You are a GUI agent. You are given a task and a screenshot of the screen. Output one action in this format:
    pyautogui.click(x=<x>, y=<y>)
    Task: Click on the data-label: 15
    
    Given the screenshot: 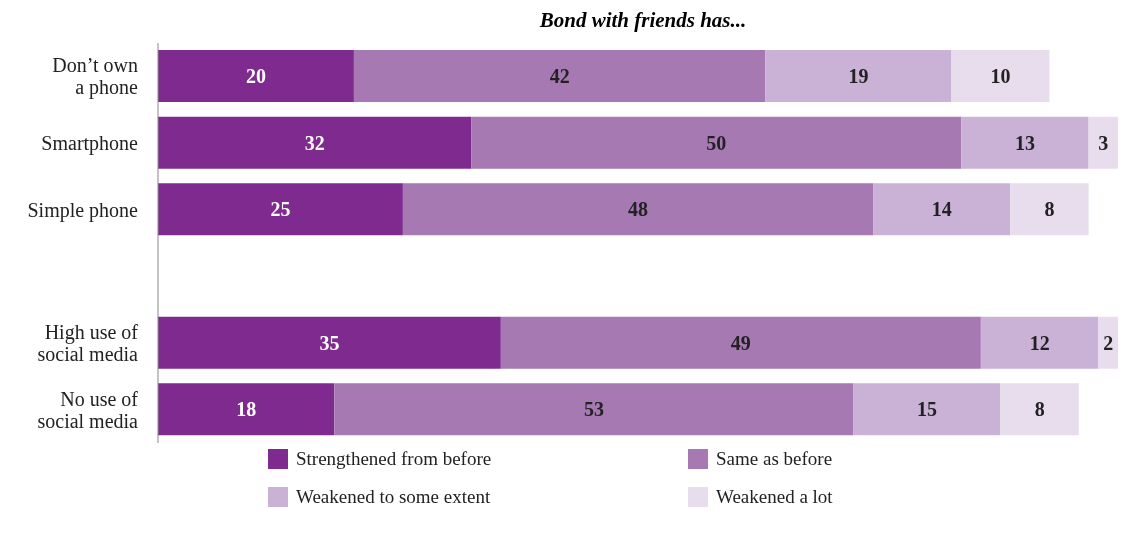 What is the action you would take?
    pyautogui.click(x=926, y=409)
    